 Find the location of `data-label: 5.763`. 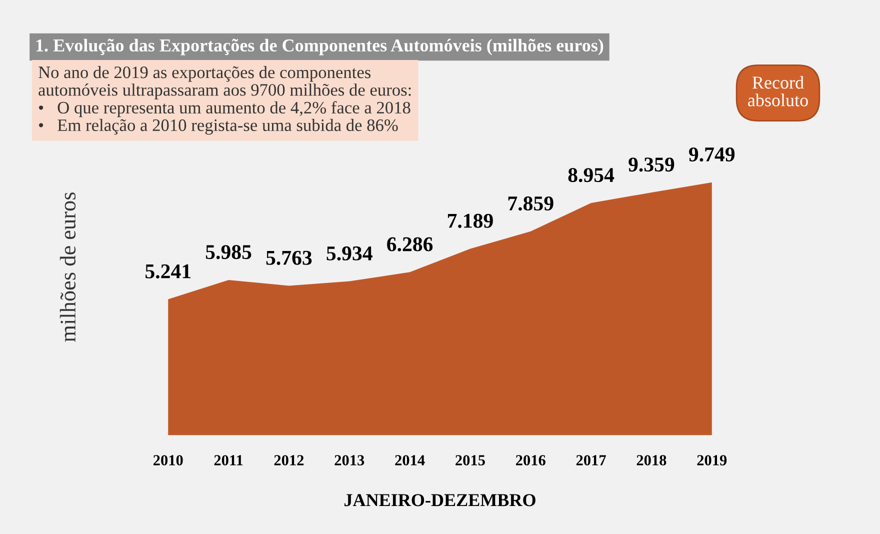

data-label: 5.763 is located at coordinates (289, 257).